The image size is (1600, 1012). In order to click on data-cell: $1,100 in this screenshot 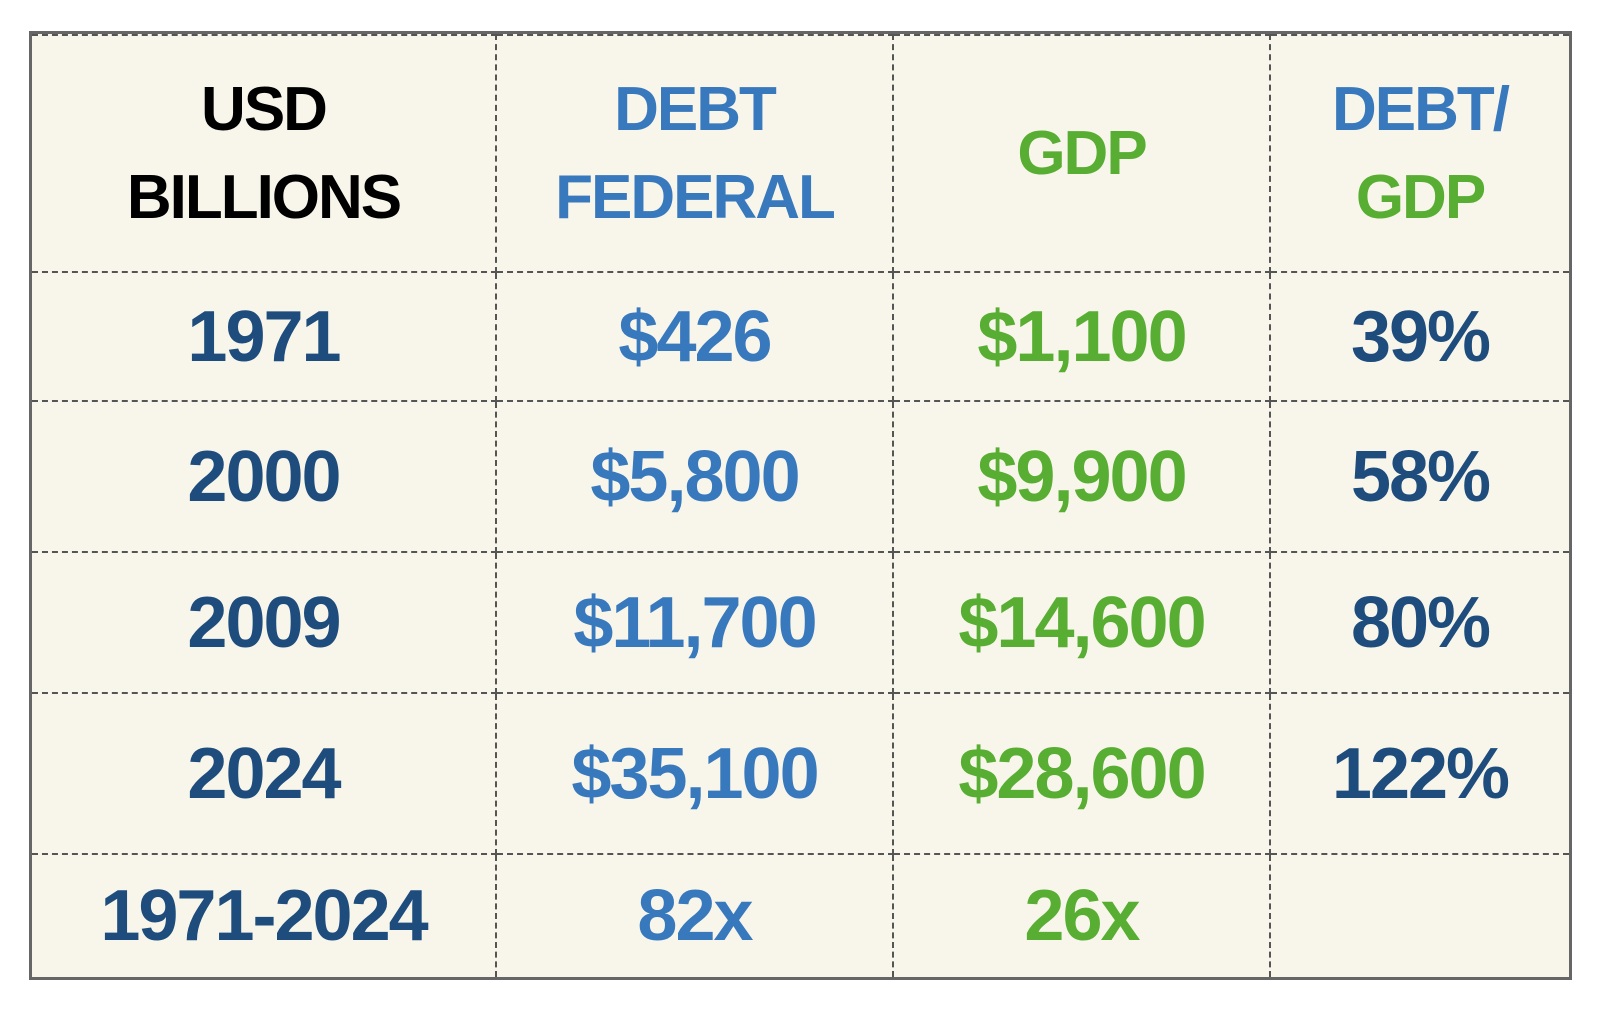, I will do `click(1081, 336)`.